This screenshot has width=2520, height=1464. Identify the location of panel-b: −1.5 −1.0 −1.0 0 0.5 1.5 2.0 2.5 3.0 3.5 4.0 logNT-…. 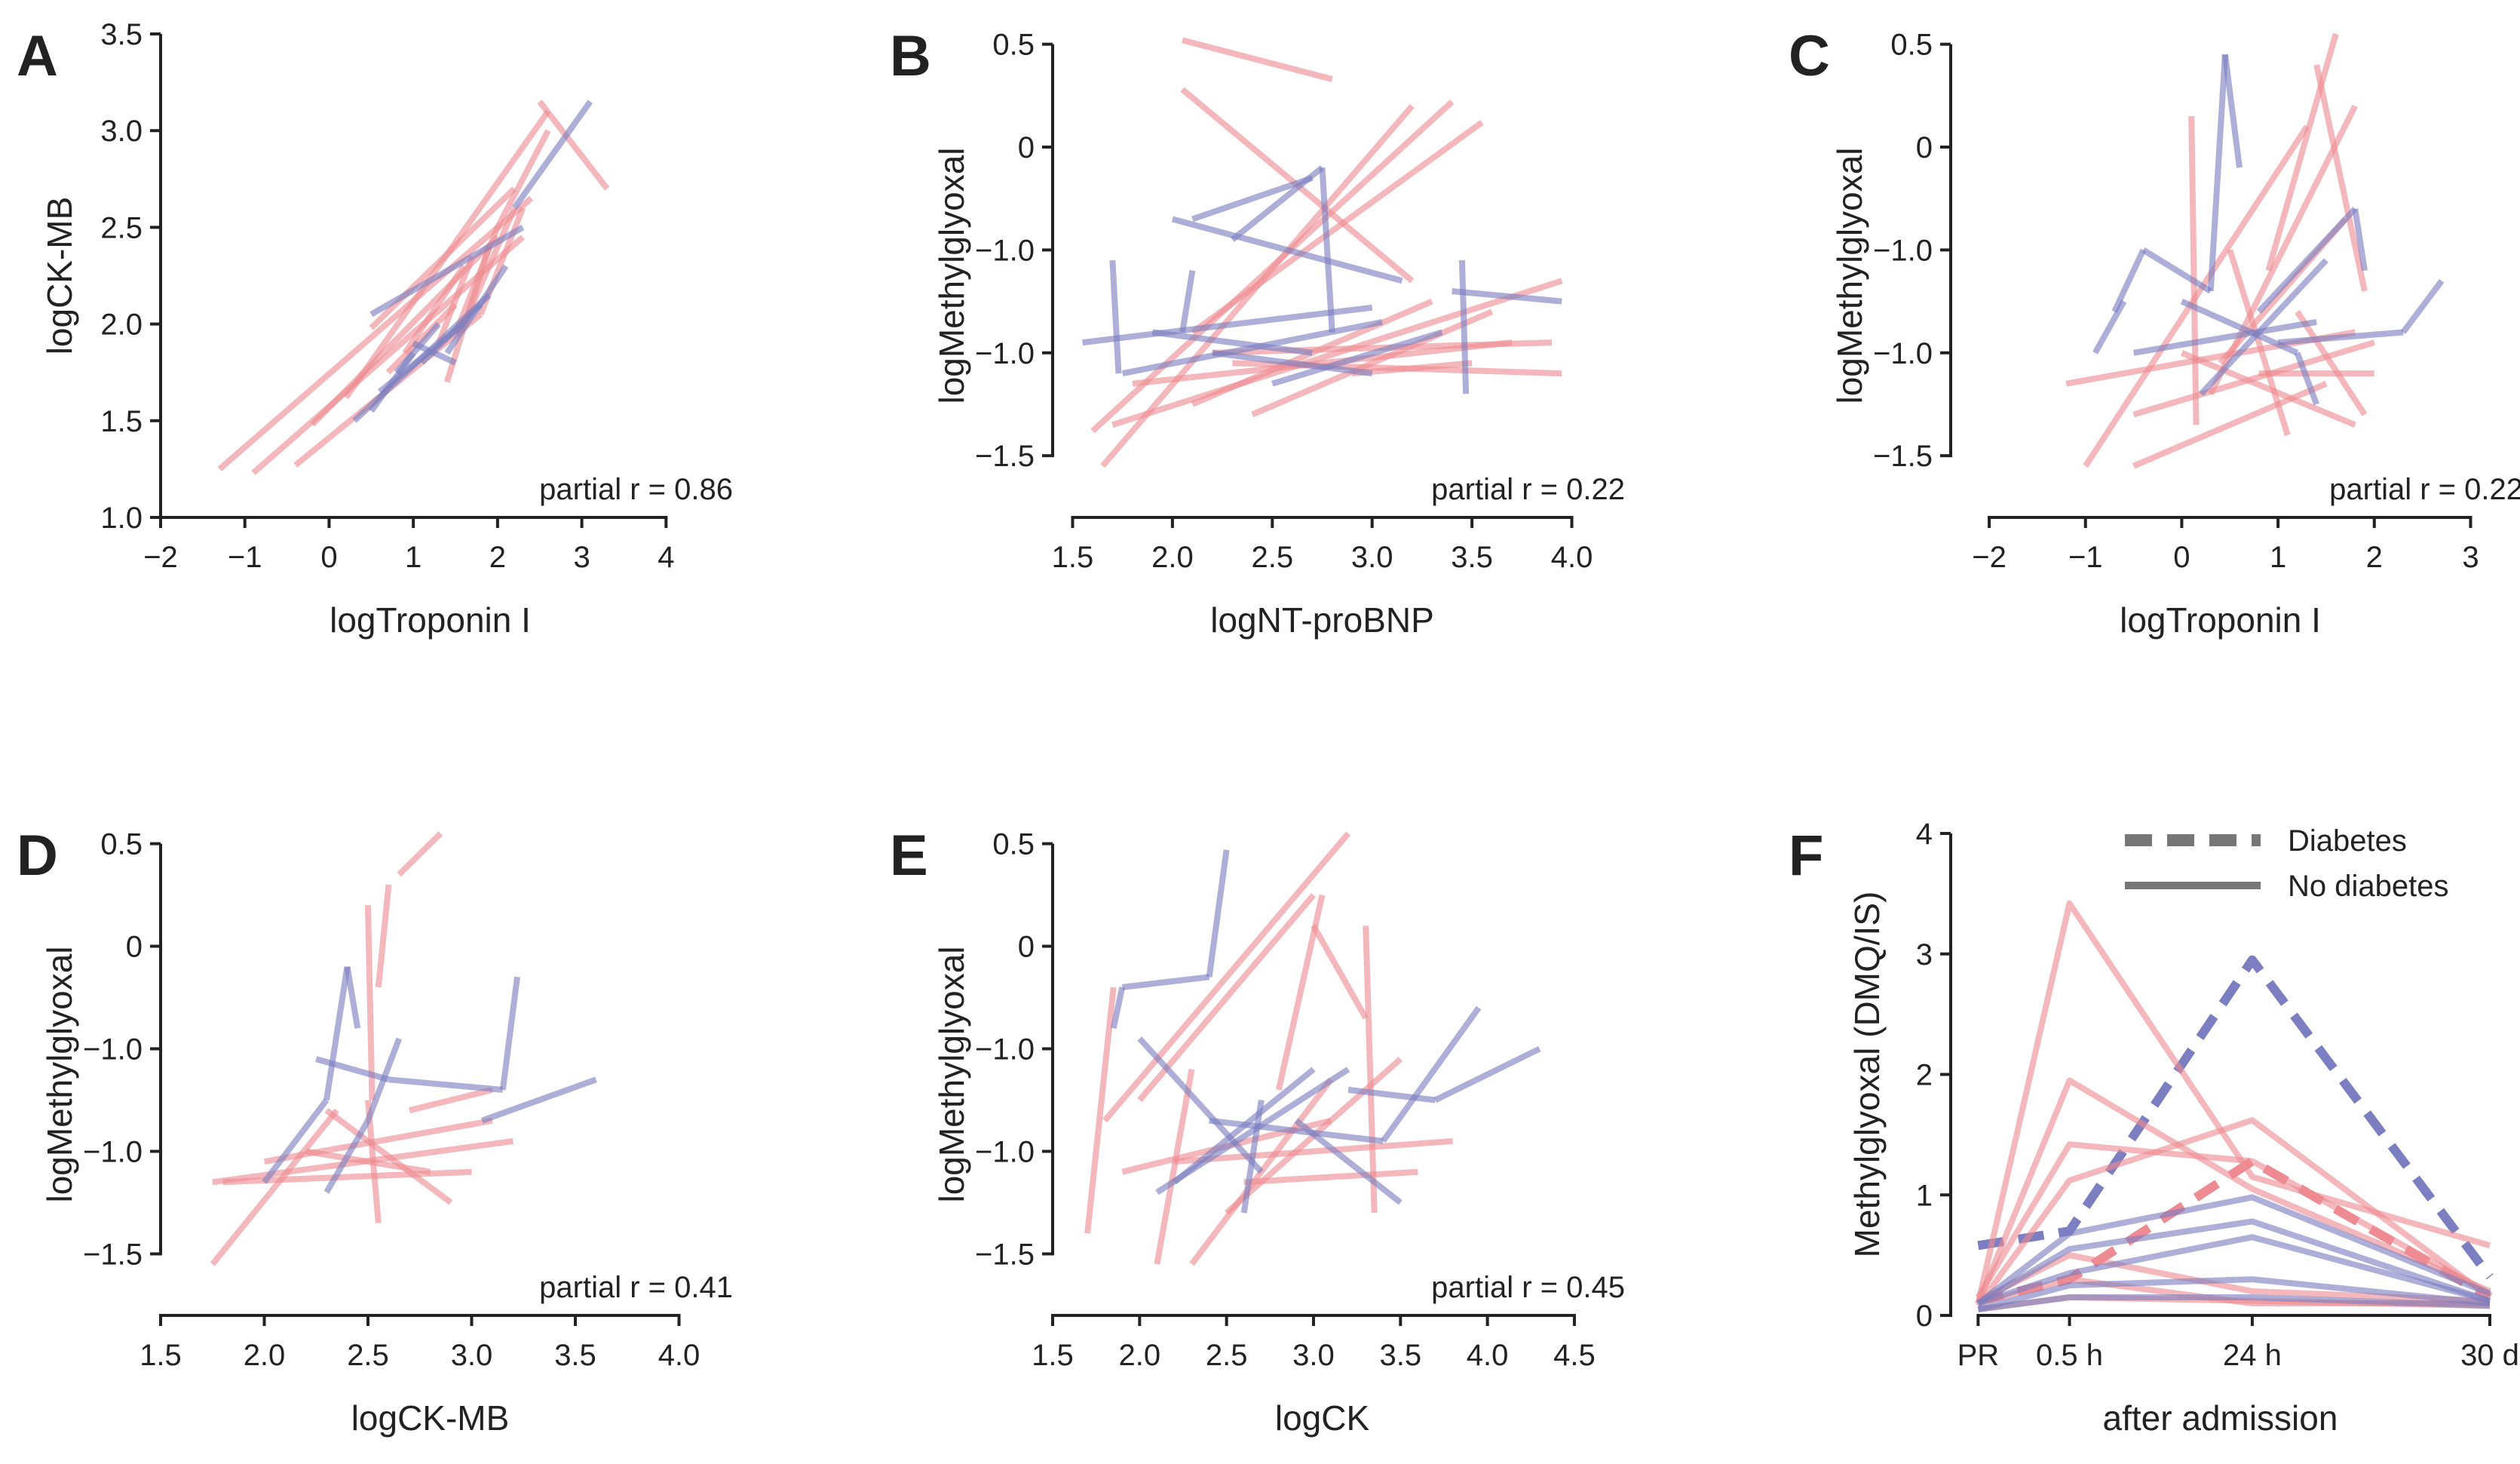
(1257, 332).